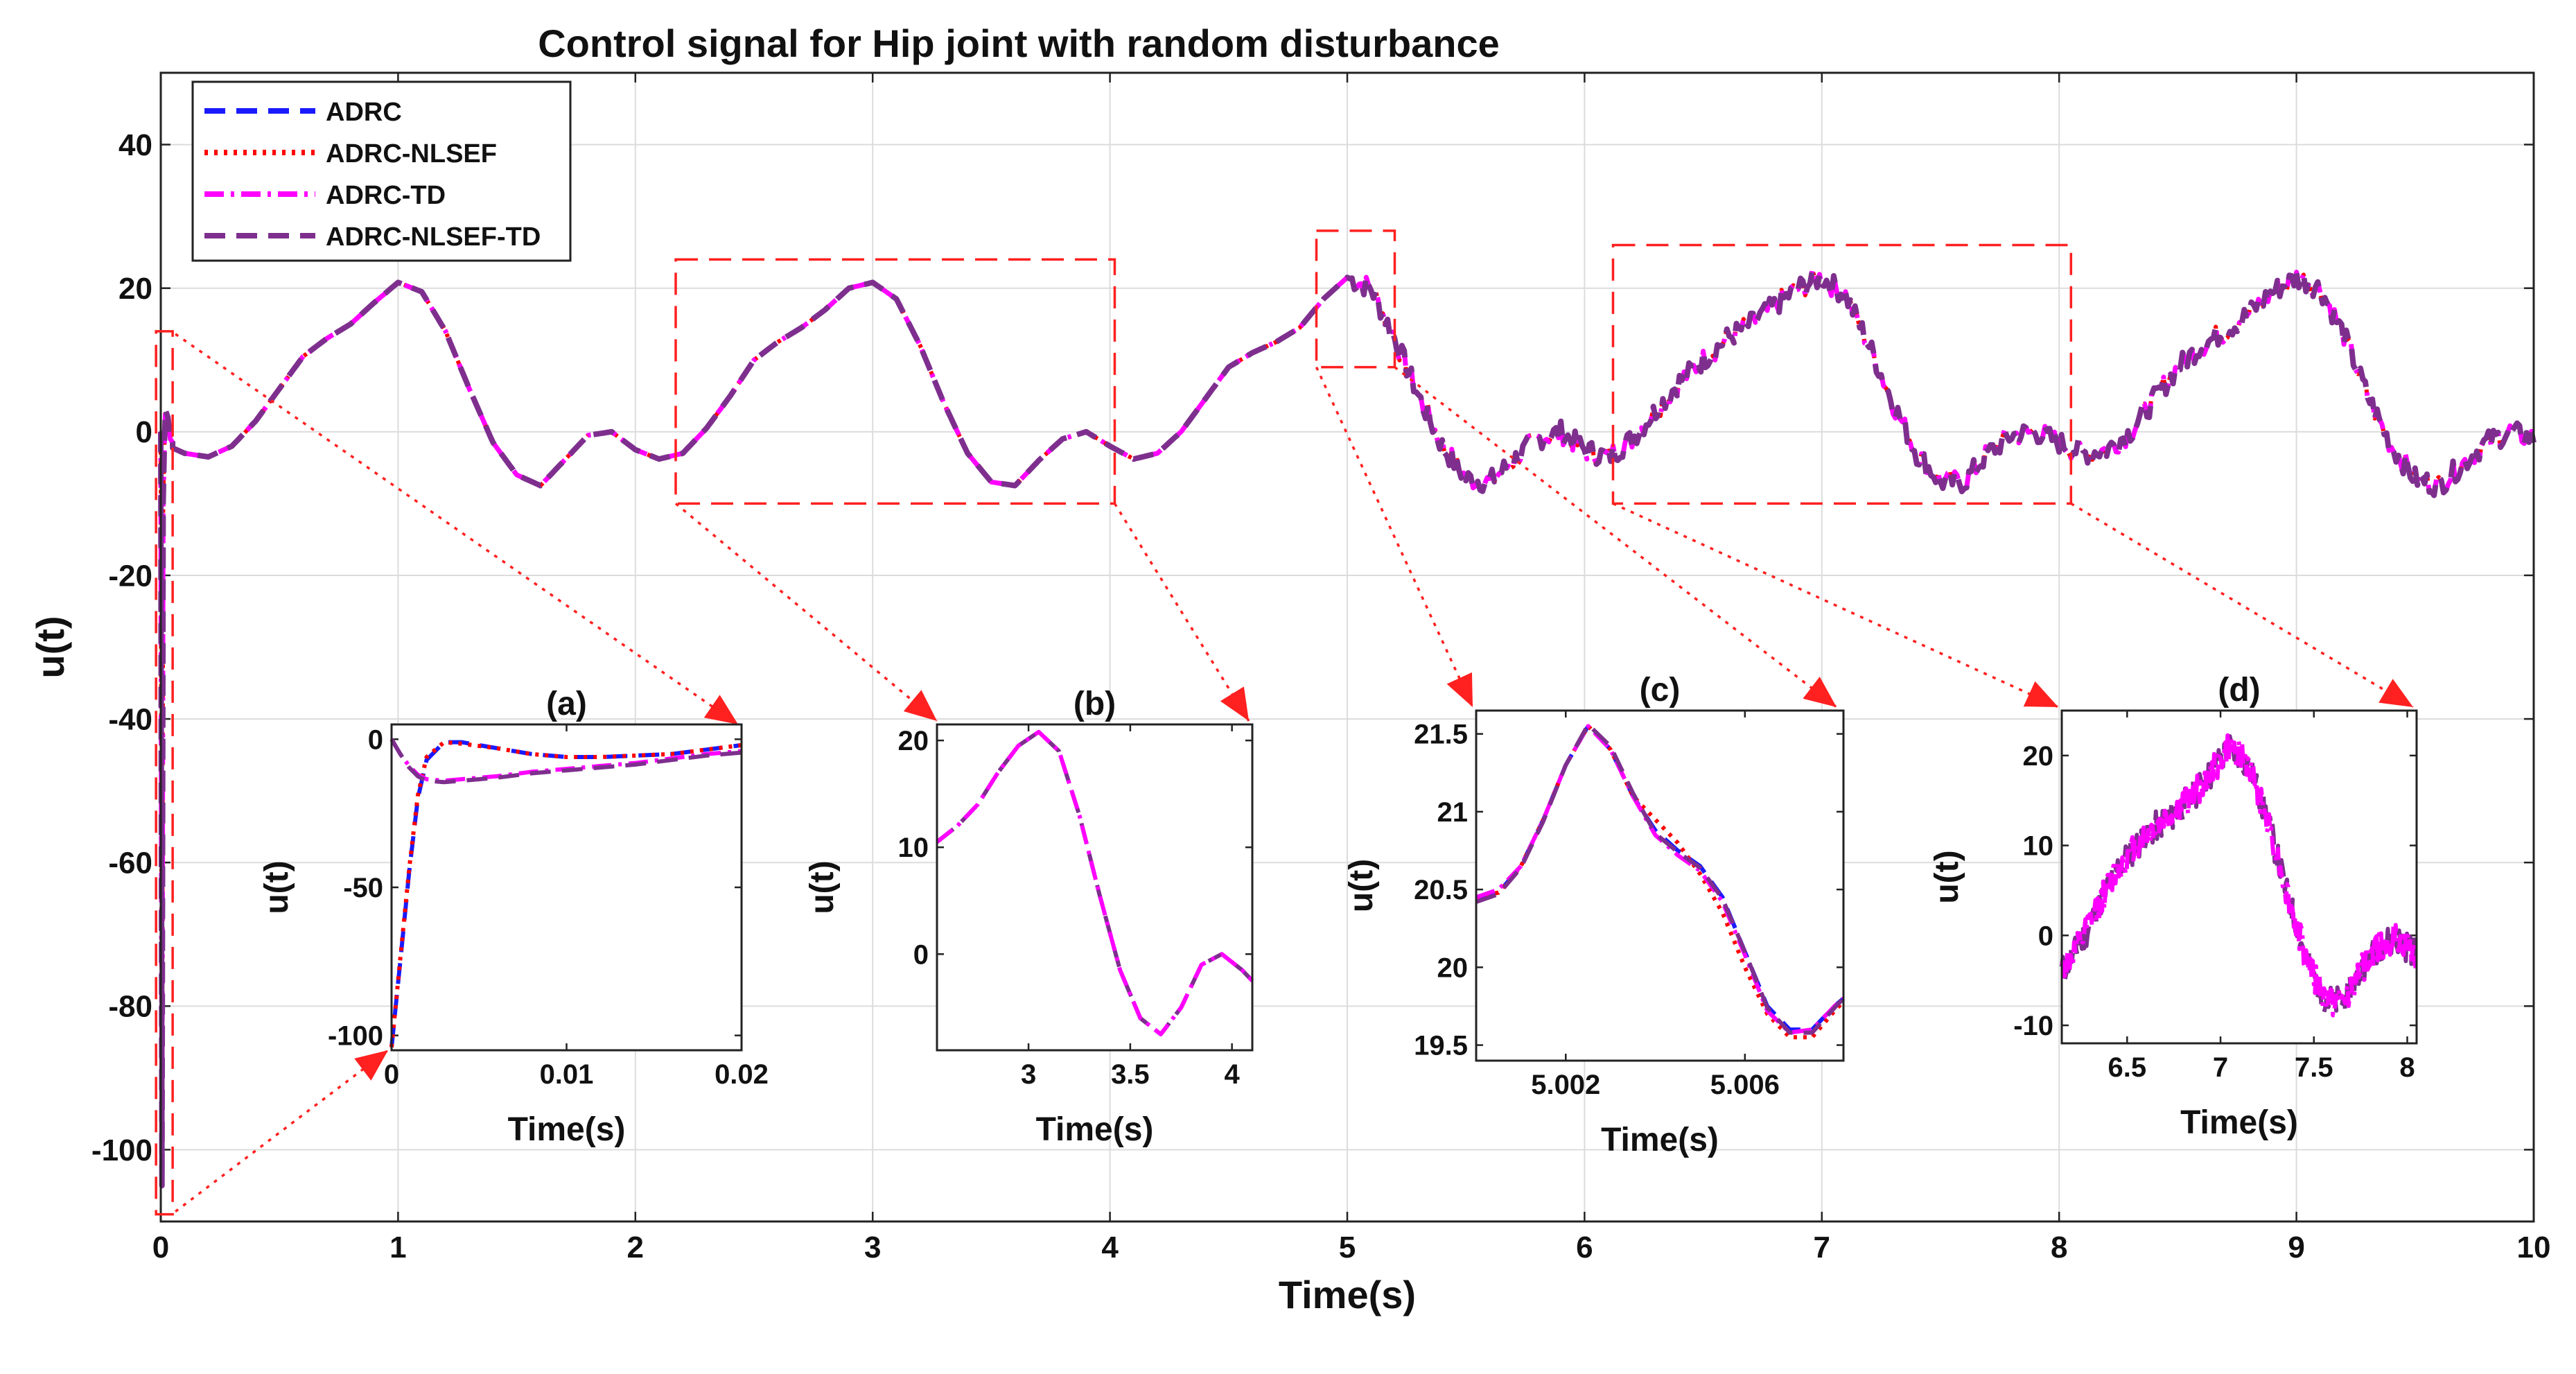 This screenshot has width=2576, height=1374. Describe the element at coordinates (1028, 1074) in the screenshot. I see `inset-b-xtick-label-0: 3` at that location.